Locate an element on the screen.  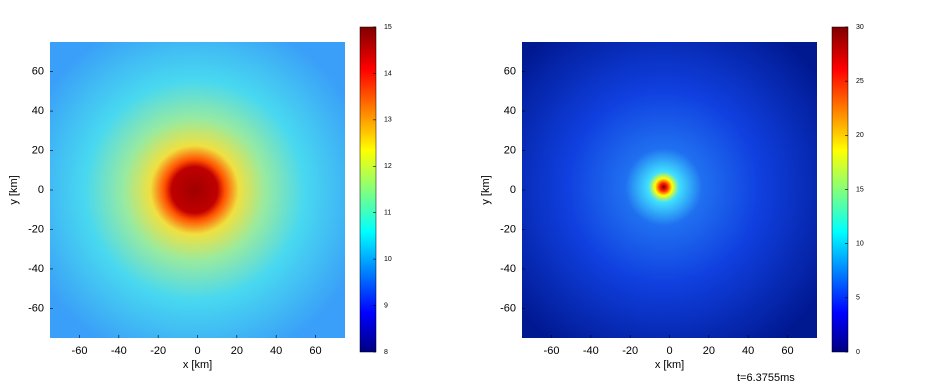
colorbar-tick-label: 12 is located at coordinates (388, 166).